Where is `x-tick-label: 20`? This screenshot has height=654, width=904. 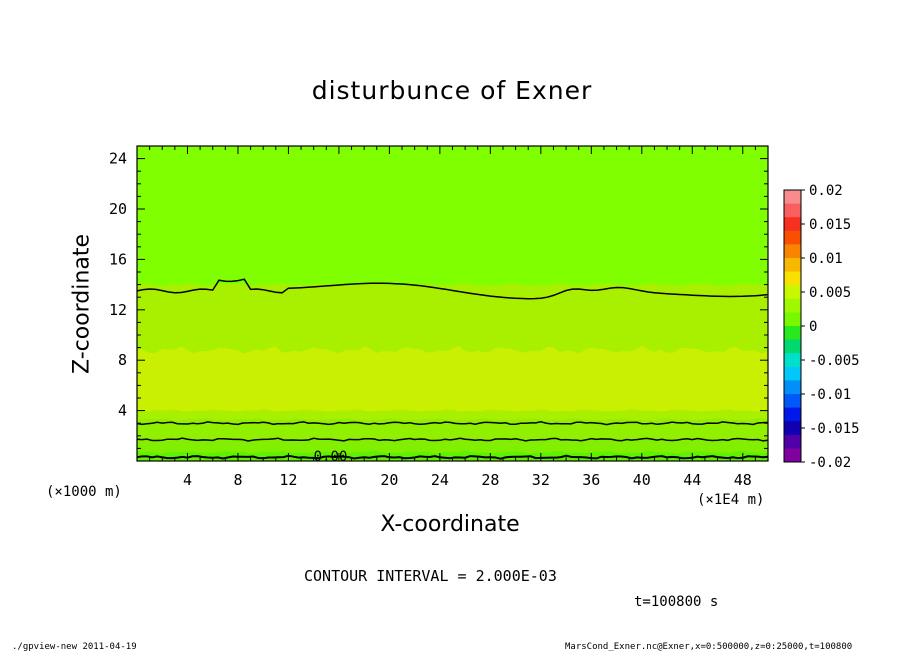
x-tick-label: 20 is located at coordinates (389, 480).